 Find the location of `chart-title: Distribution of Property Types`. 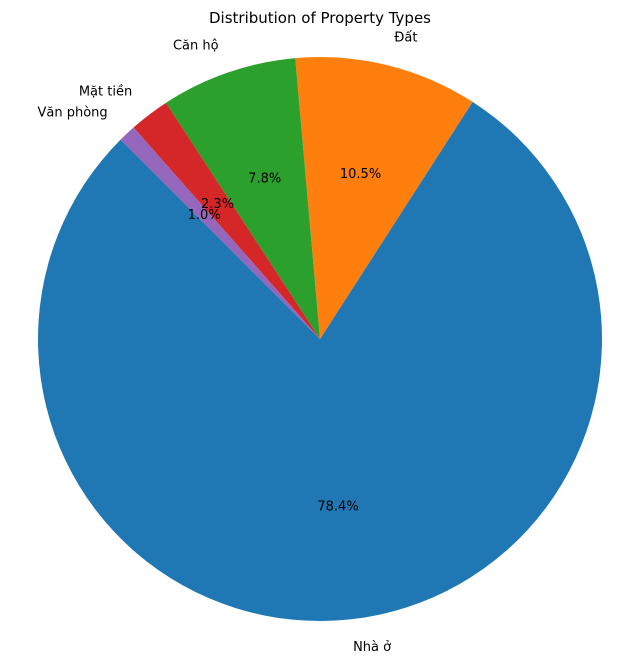

chart-title: Distribution of Property Types is located at coordinates (320, 18).